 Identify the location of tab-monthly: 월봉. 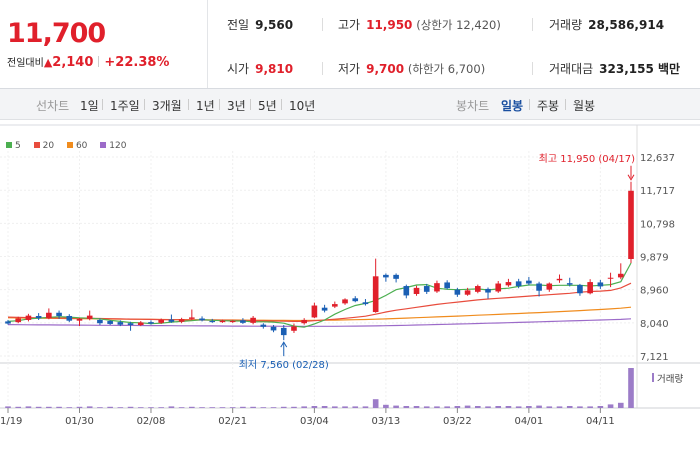
(584, 106).